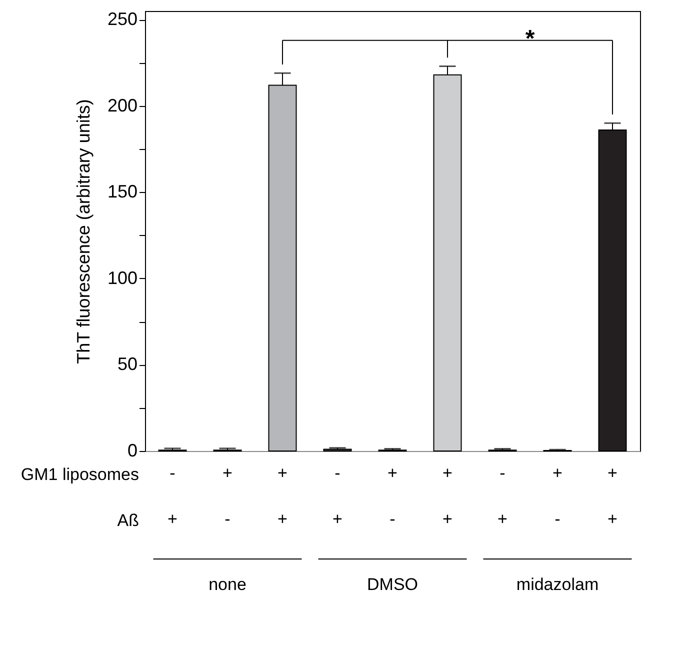 This screenshot has width=673, height=656. What do you see at coordinates (122, 278) in the screenshot?
I see `y-tick-label: 100` at bounding box center [122, 278].